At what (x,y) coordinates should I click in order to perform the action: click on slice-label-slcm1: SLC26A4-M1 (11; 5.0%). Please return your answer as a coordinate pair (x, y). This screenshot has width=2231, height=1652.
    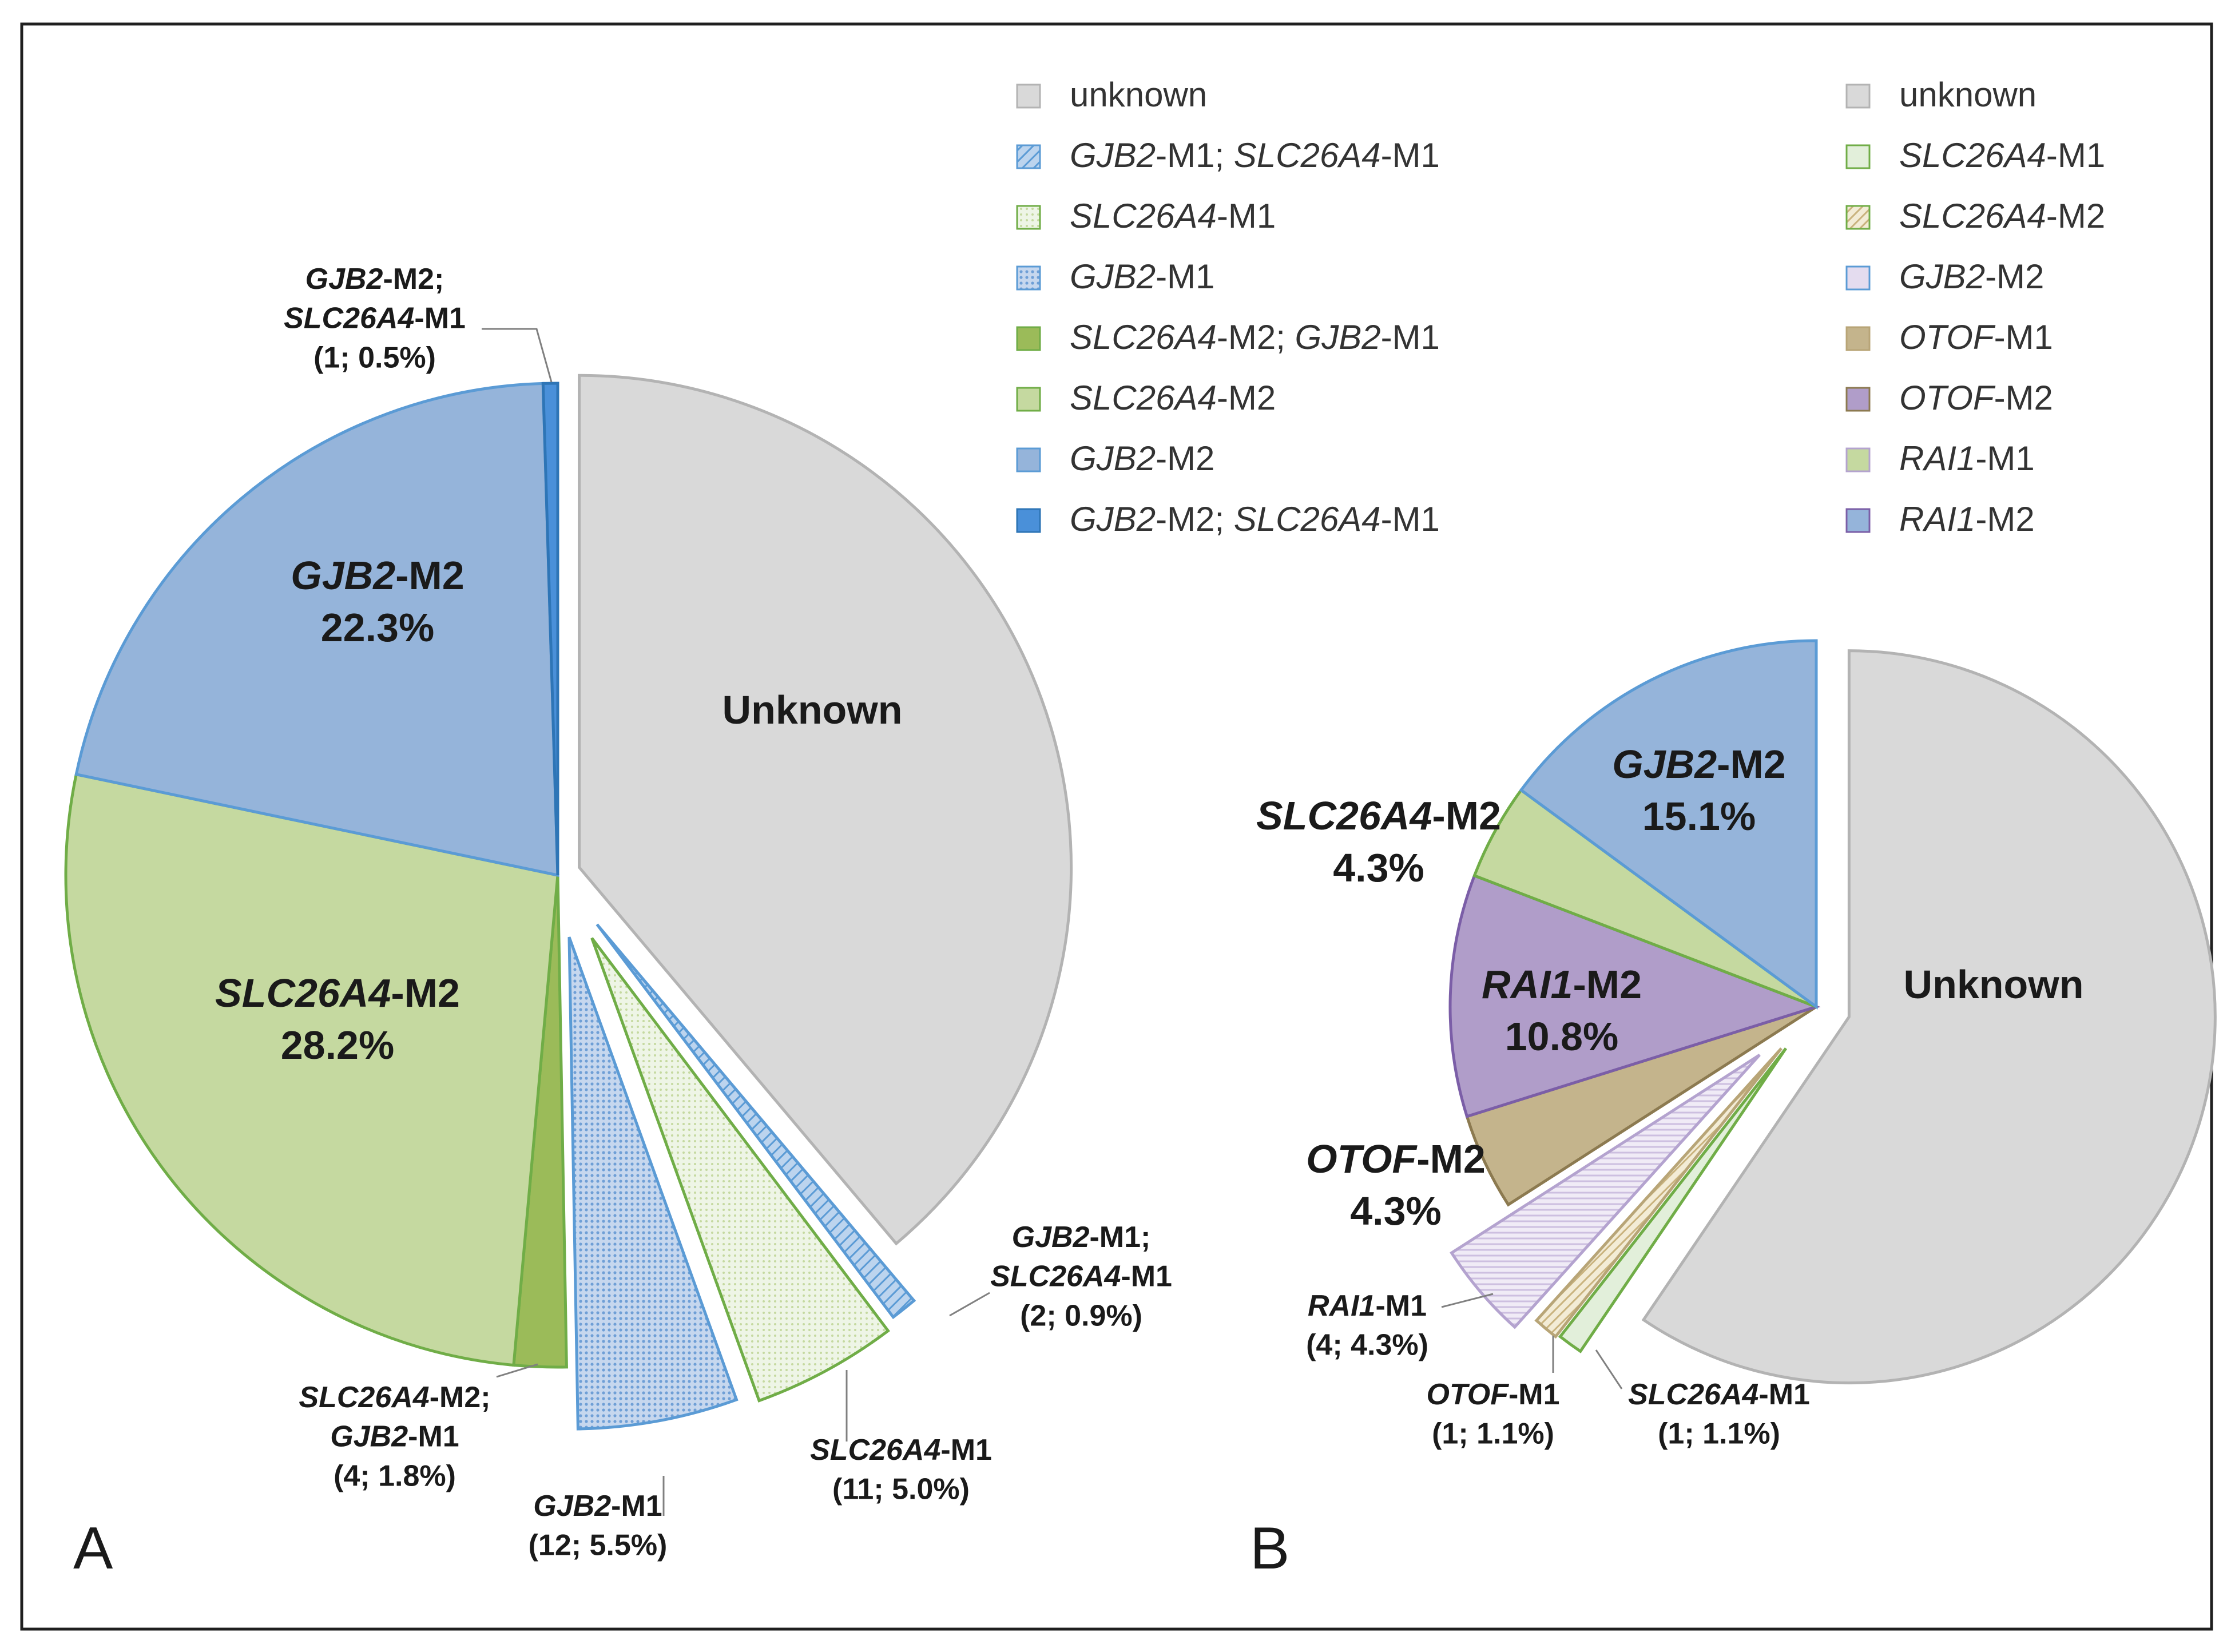
    Looking at the image, I should click on (901, 1469).